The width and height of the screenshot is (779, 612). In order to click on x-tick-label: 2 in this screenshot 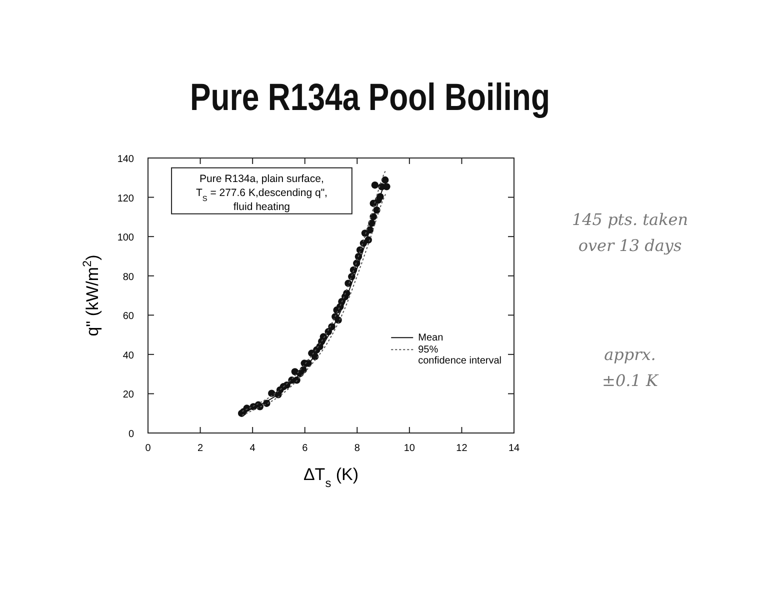, I will do `click(201, 448)`.